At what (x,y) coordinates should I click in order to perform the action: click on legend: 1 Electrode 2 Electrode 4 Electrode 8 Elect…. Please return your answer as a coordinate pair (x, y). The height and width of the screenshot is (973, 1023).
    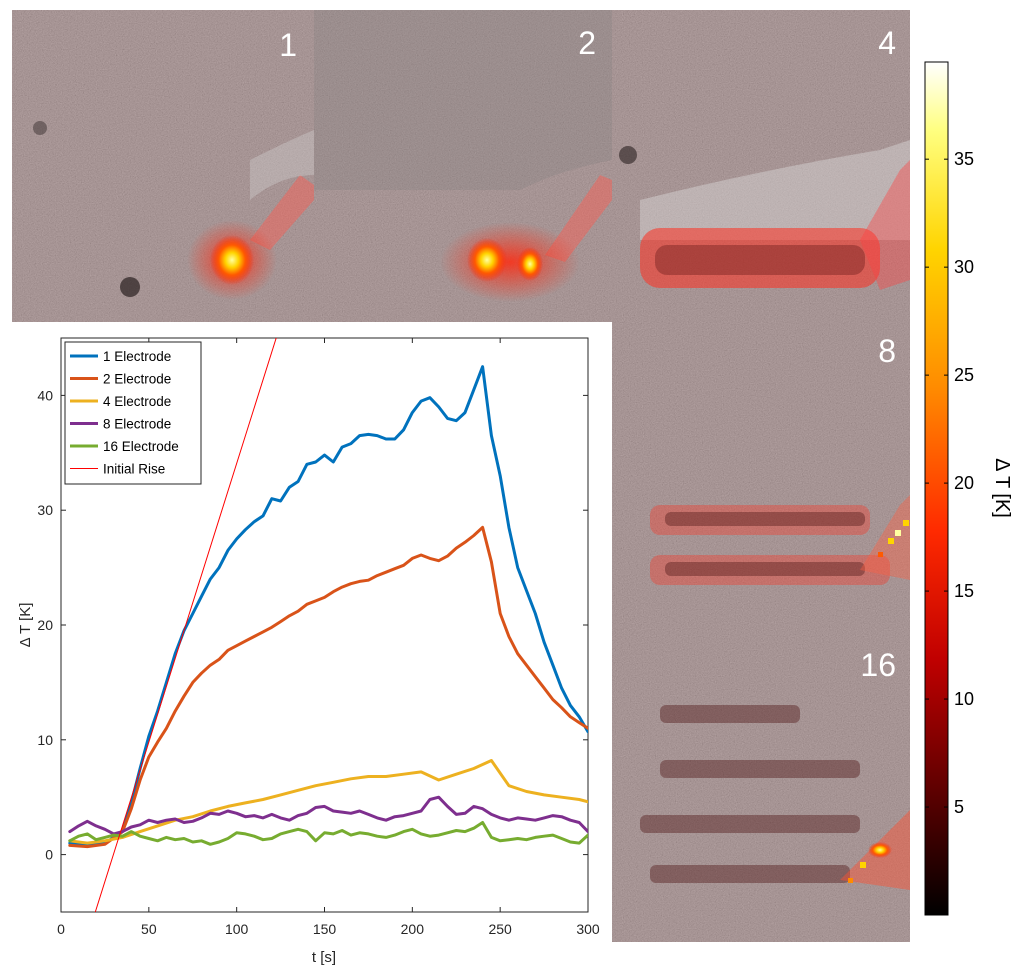
    Looking at the image, I should click on (133, 413).